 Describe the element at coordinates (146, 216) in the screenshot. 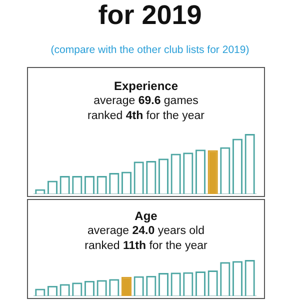

I see `chart-title: Age` at that location.